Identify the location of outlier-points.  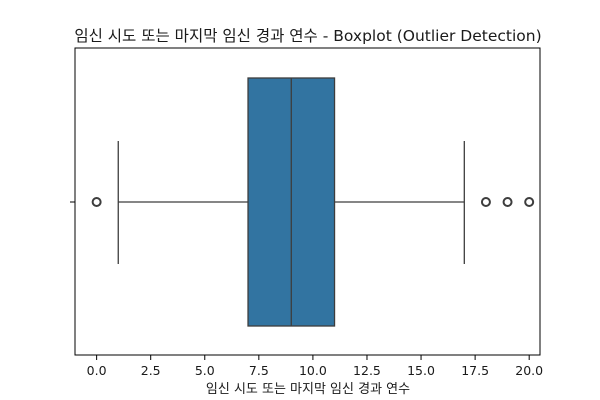
(313, 202).